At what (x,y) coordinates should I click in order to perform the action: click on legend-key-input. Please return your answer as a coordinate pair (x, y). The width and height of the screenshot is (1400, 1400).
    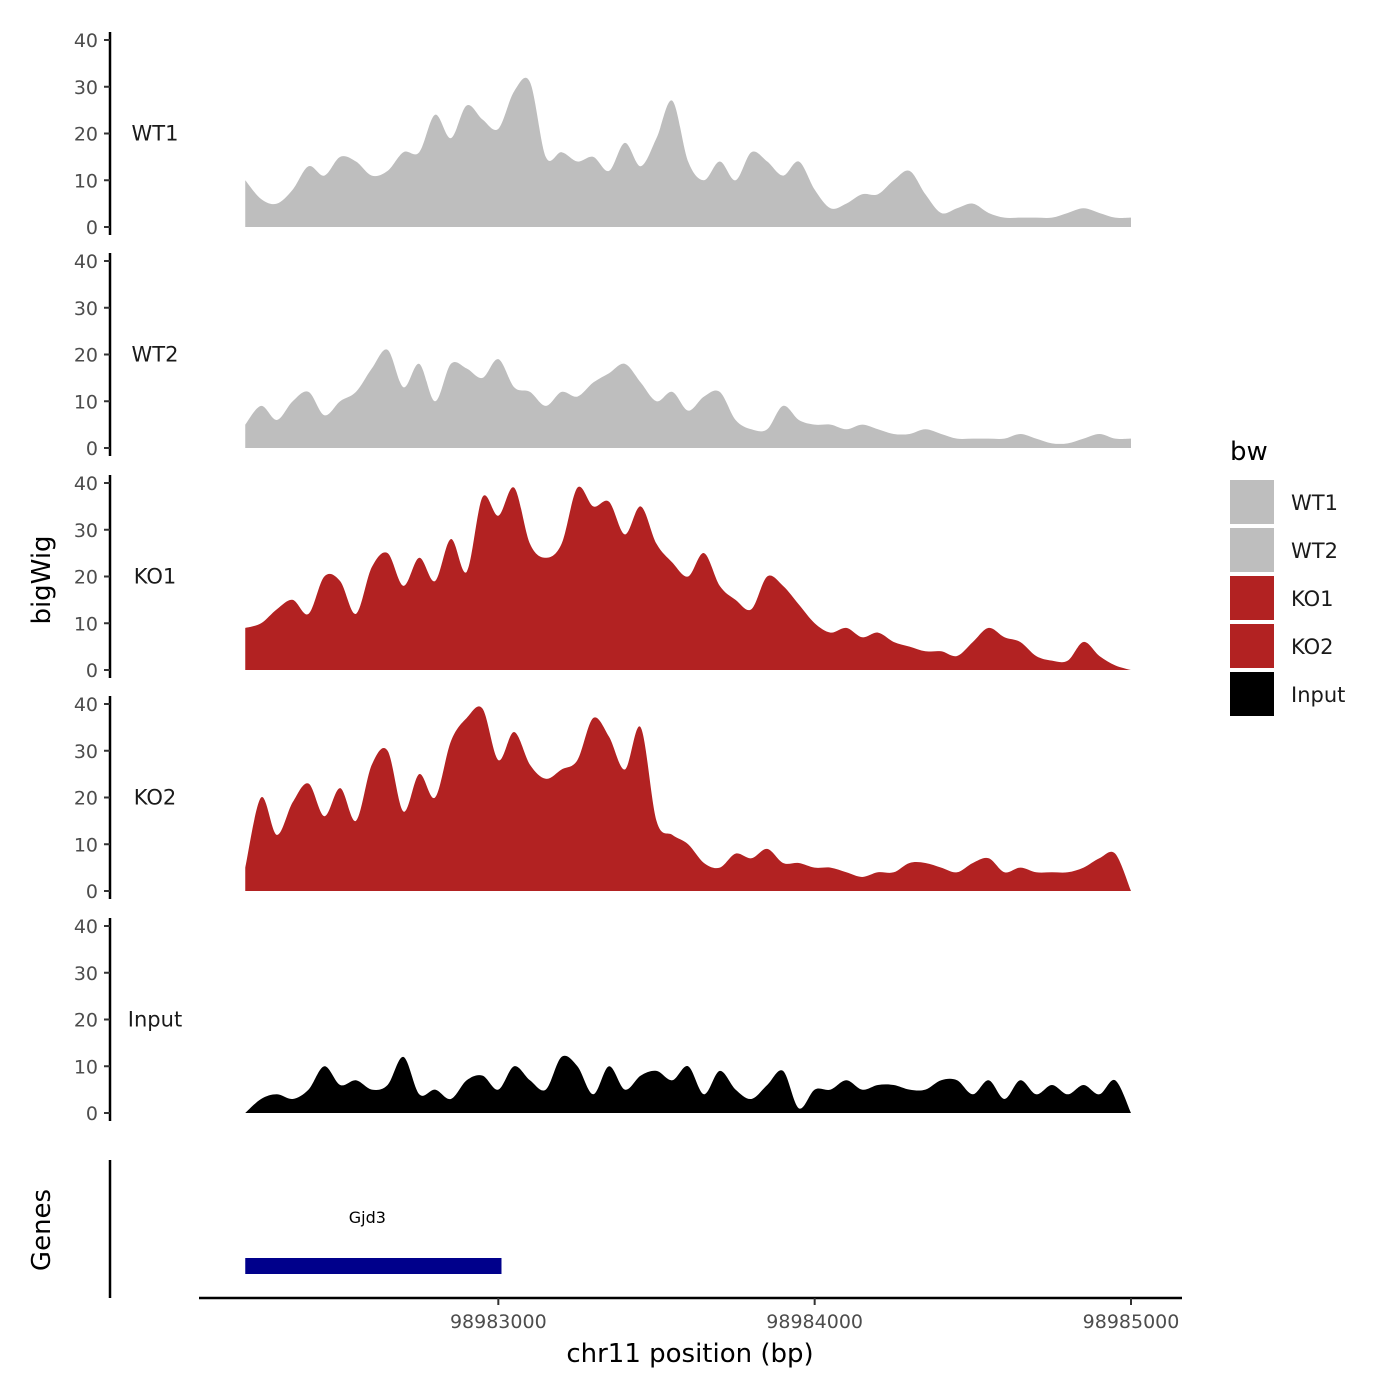
    Looking at the image, I should click on (1252, 694).